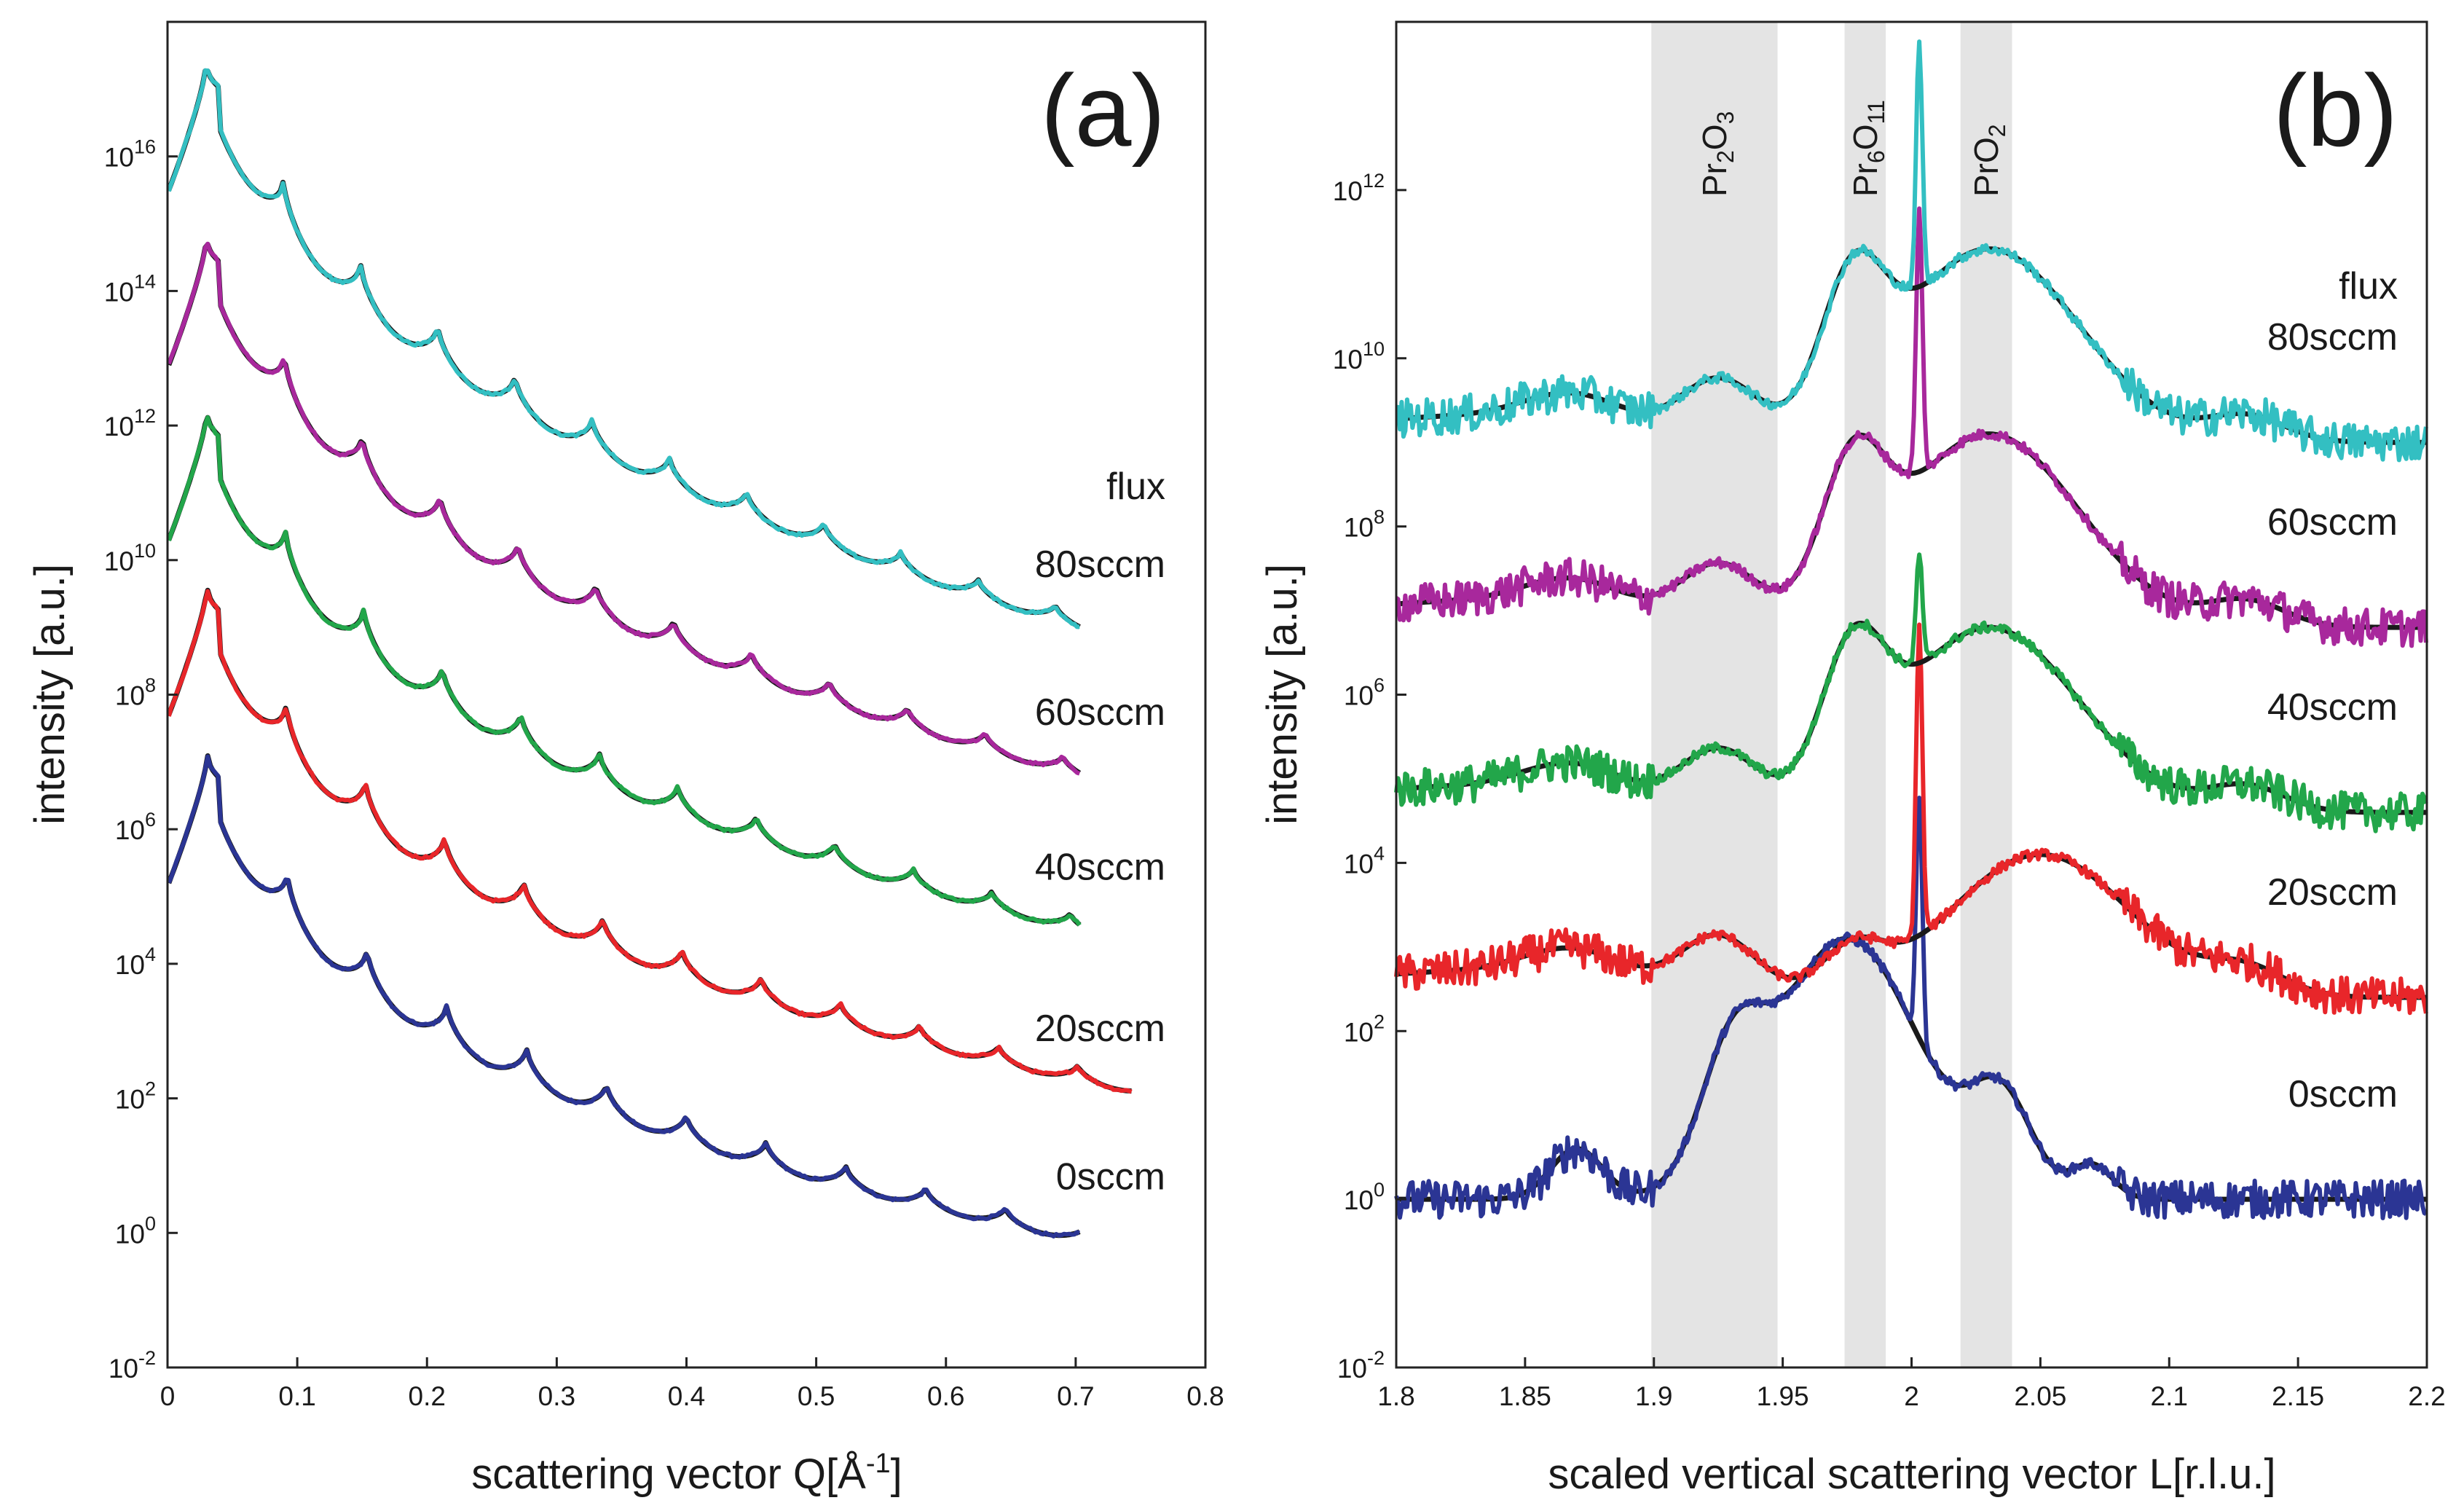 The width and height of the screenshot is (2464, 1511). What do you see at coordinates (135, 961) in the screenshot?
I see `panel-a-ytick-label: 10⁴` at bounding box center [135, 961].